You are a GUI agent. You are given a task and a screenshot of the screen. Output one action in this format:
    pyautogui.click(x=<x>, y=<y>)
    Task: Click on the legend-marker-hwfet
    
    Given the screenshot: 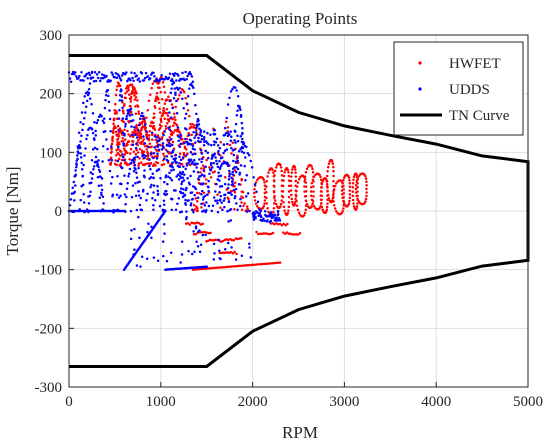 What is the action you would take?
    pyautogui.click(x=420, y=63)
    